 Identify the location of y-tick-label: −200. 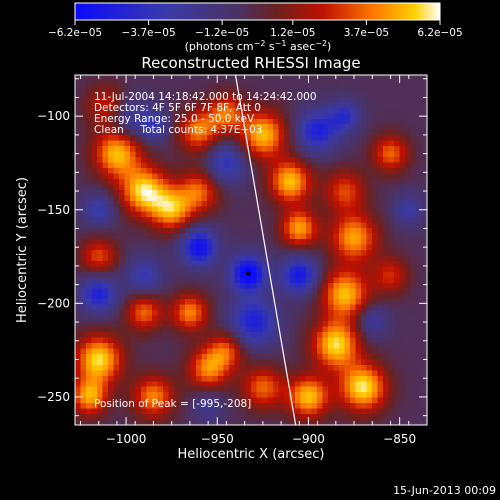
(53, 303).